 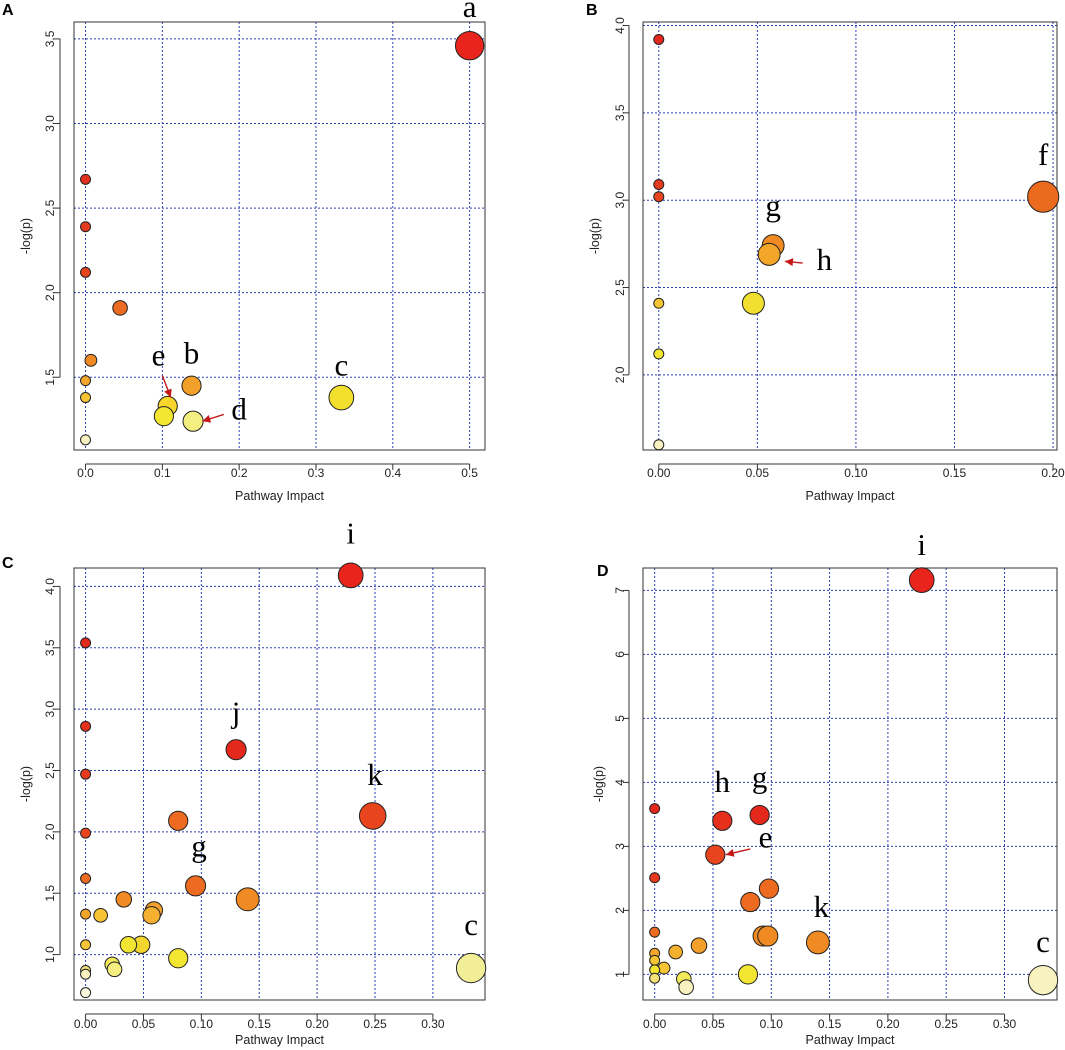 What do you see at coordinates (723, 781) in the screenshot?
I see `annotation-label: h` at bounding box center [723, 781].